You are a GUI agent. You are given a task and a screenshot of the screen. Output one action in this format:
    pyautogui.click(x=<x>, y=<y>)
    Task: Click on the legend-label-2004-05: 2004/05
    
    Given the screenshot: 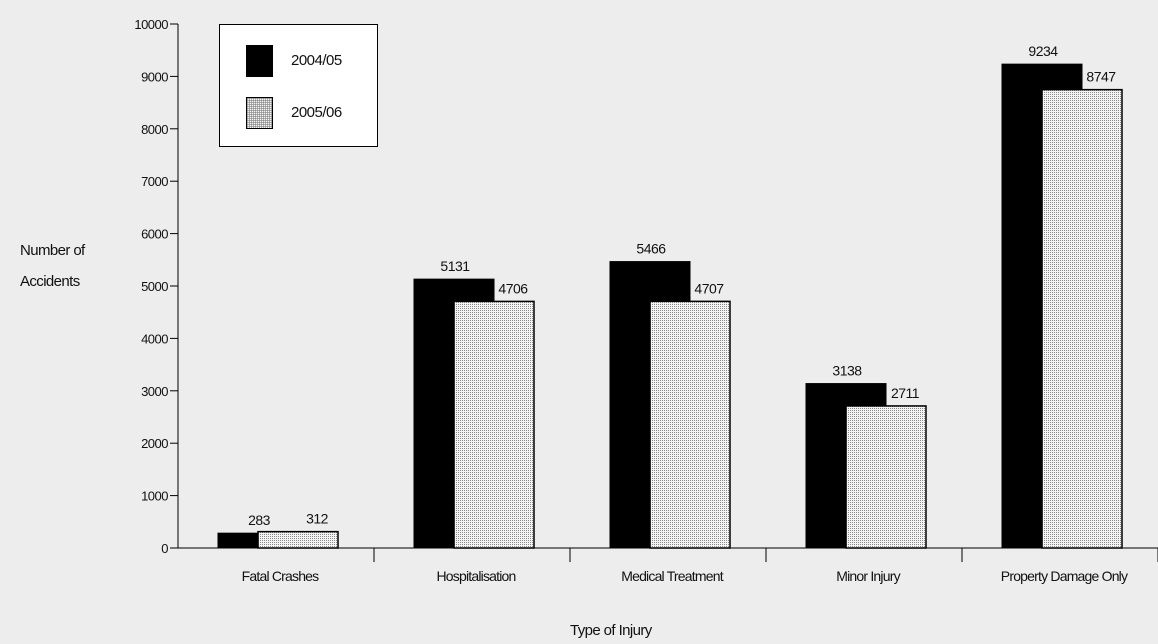 What is the action you would take?
    pyautogui.click(x=316, y=60)
    